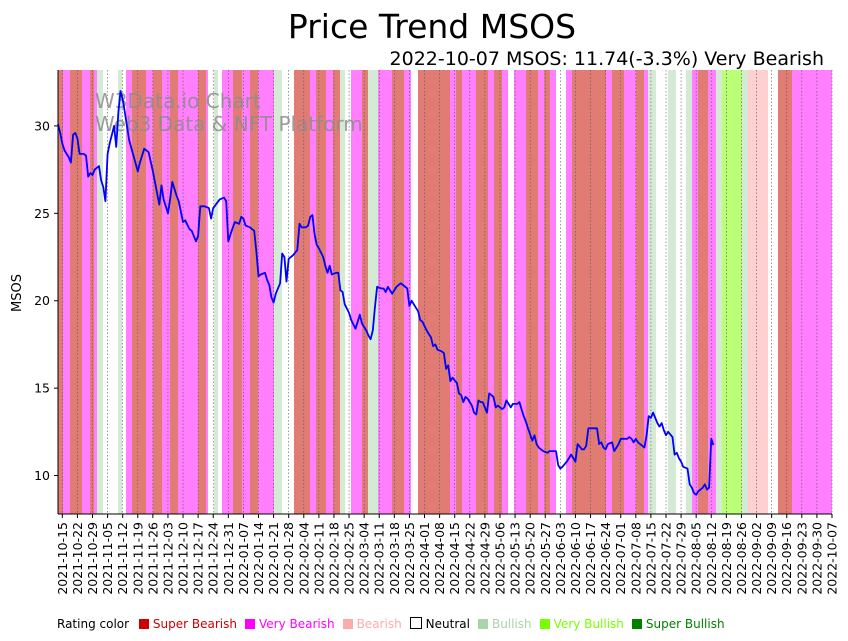 This screenshot has height=641, width=848. I want to click on legend-title: Rating color, so click(93, 624).